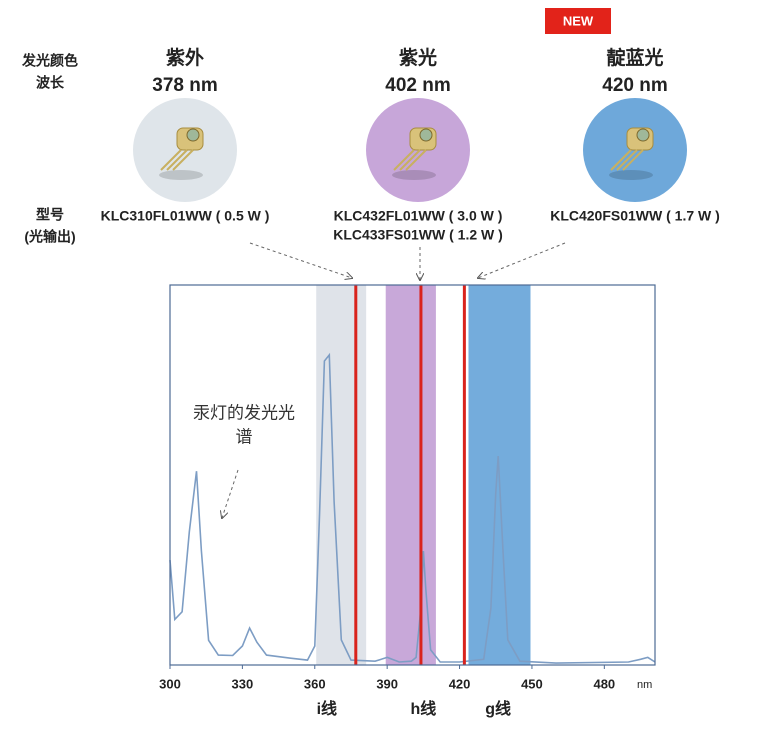  What do you see at coordinates (49, 237) in the screenshot?
I see `row-label: (光输出)` at bounding box center [49, 237].